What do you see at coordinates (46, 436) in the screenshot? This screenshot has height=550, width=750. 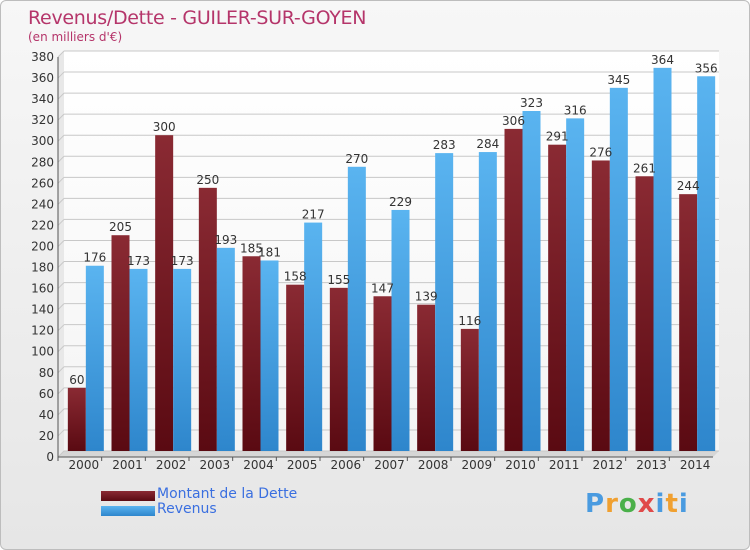 I see `y-tick-label: 20` at bounding box center [46, 436].